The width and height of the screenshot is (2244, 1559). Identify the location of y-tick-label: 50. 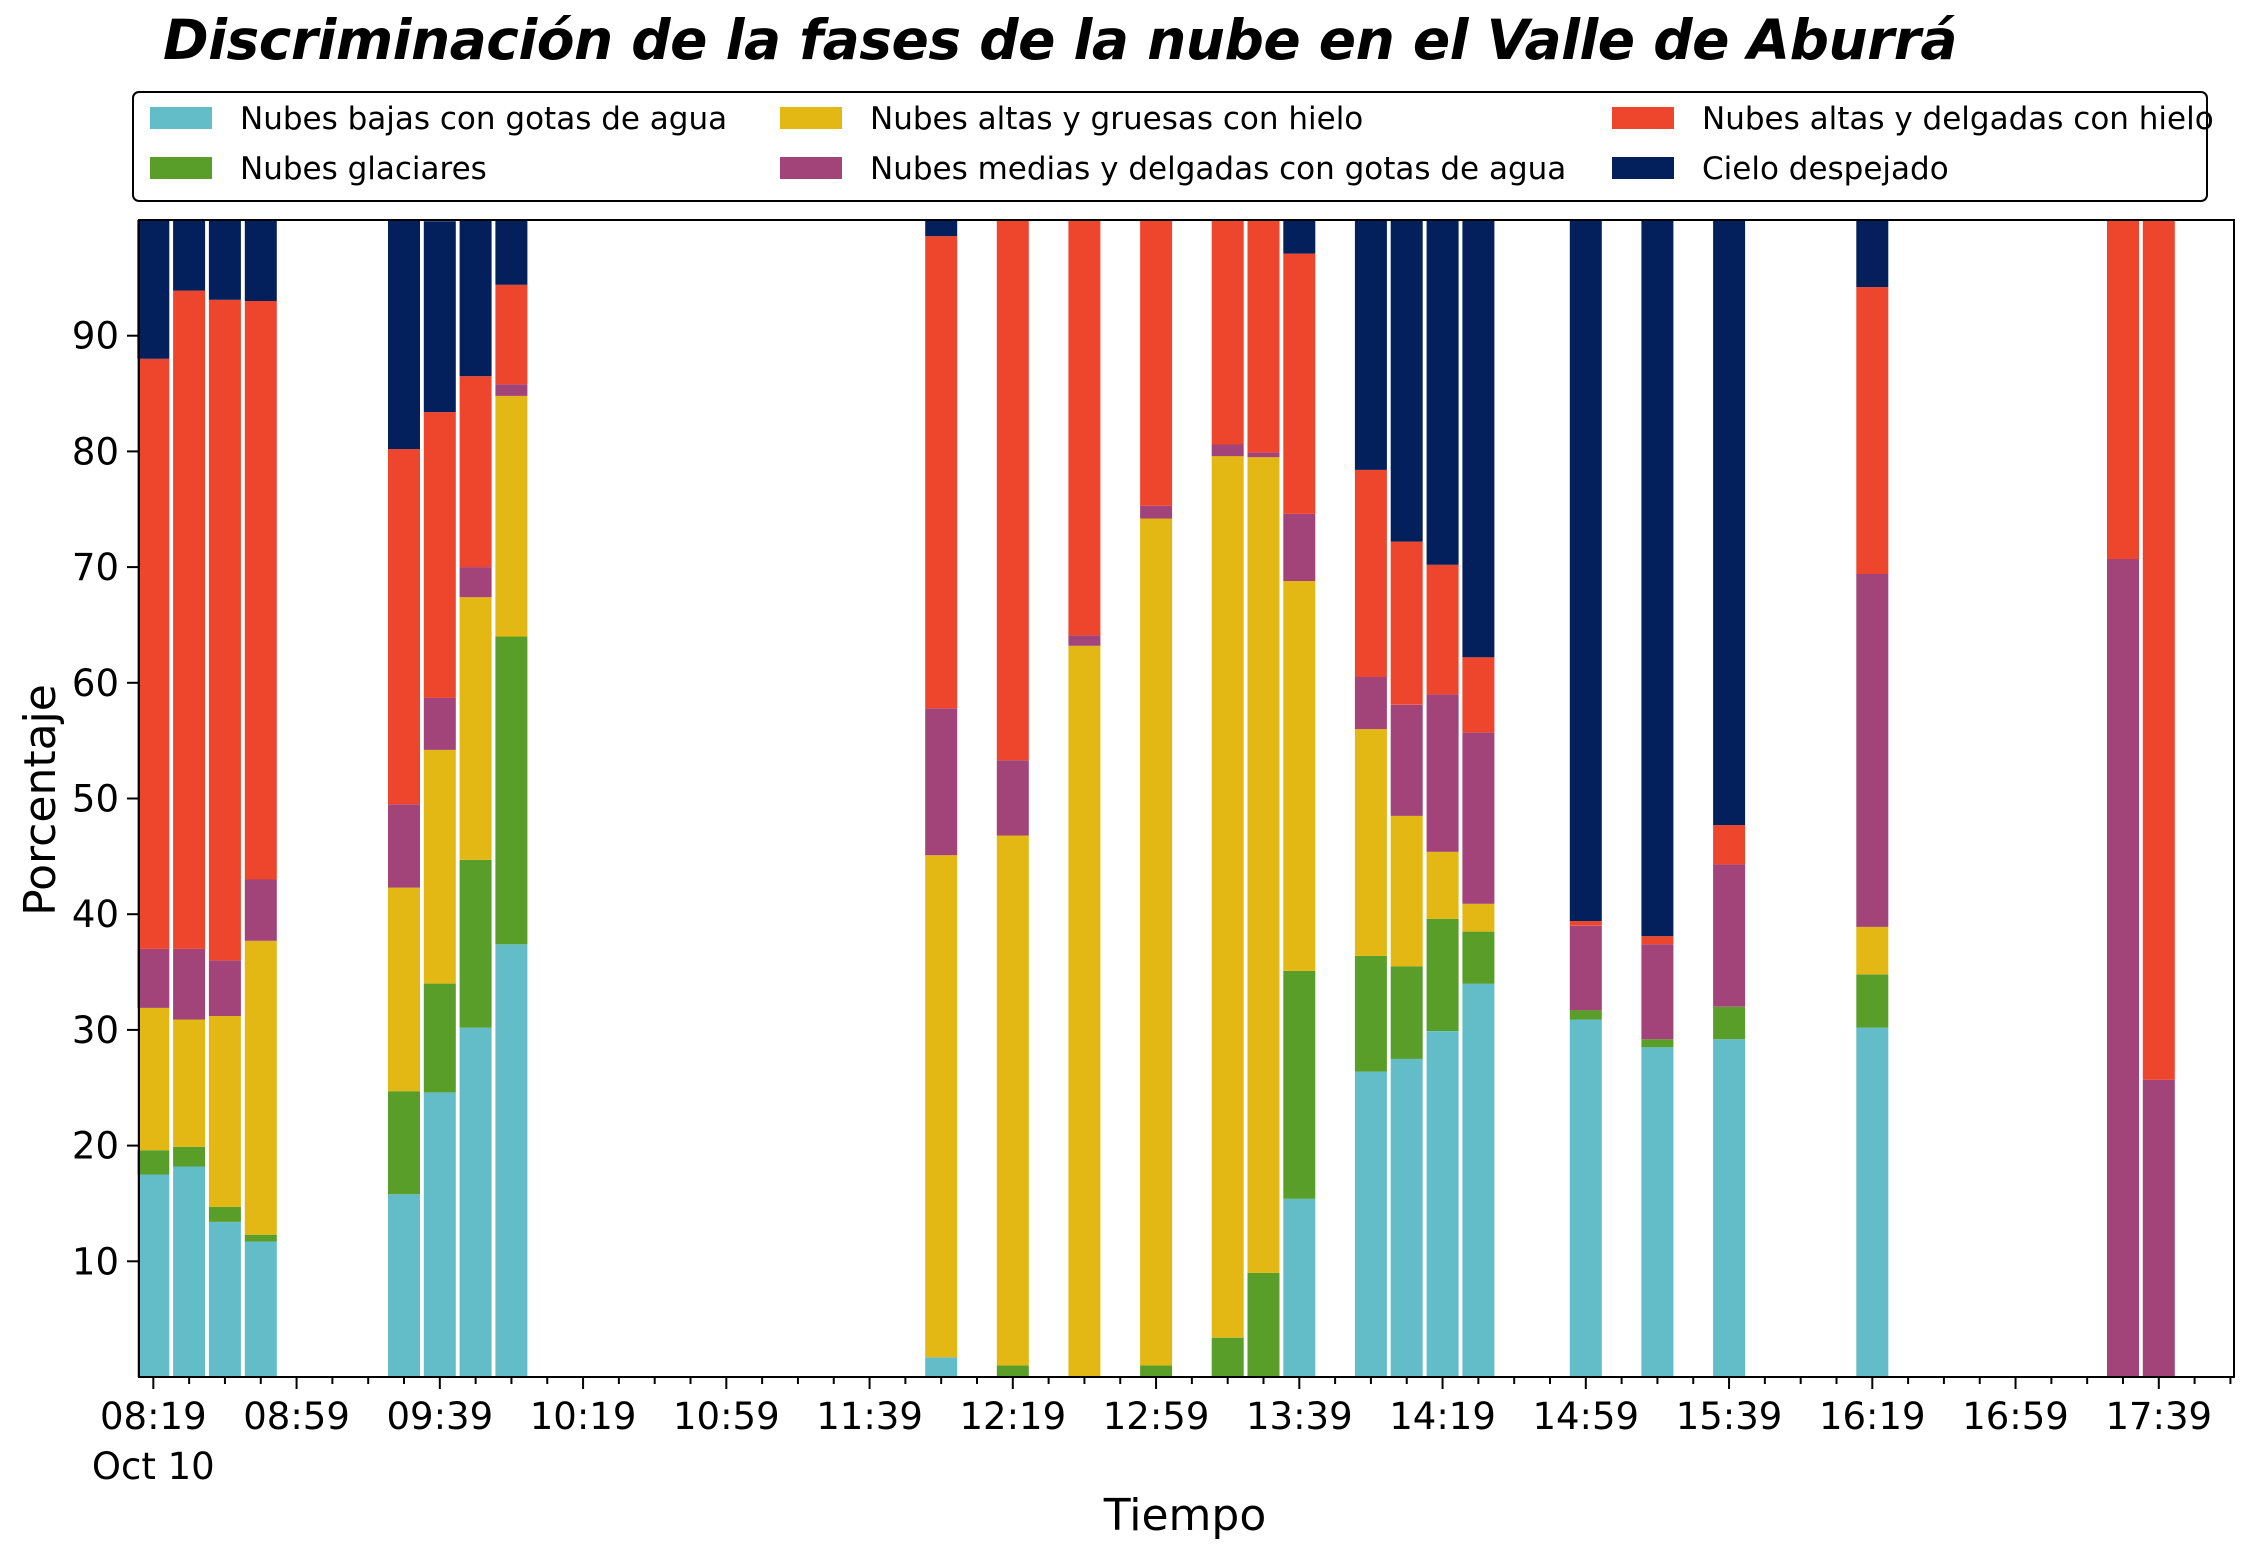
(95, 799).